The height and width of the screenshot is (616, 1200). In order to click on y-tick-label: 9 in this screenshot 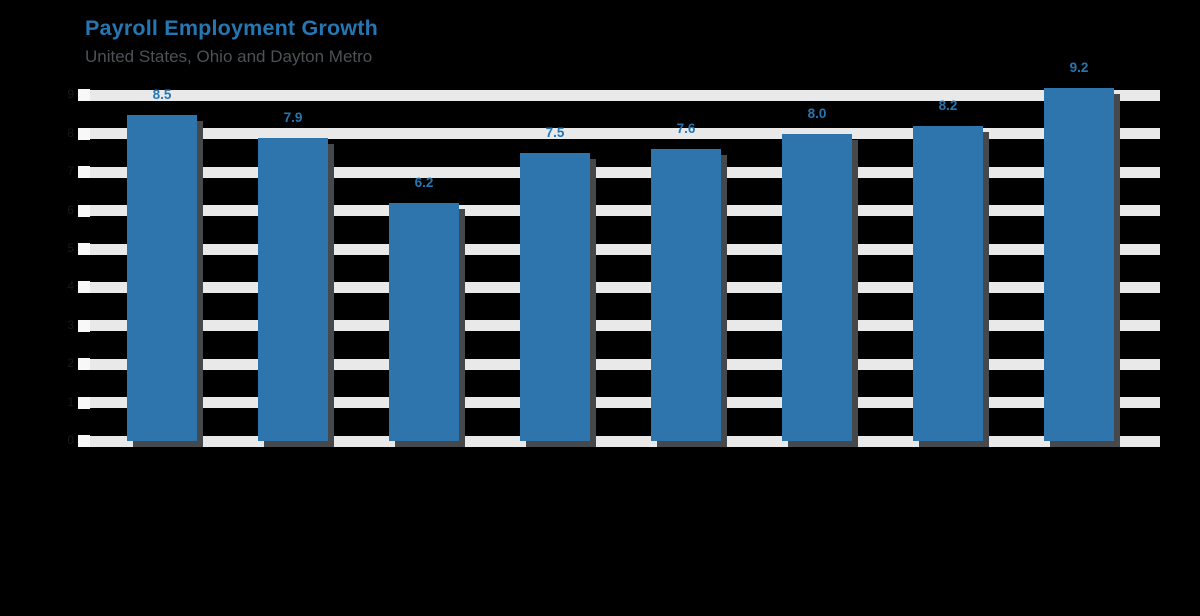, I will do `click(70, 94)`.